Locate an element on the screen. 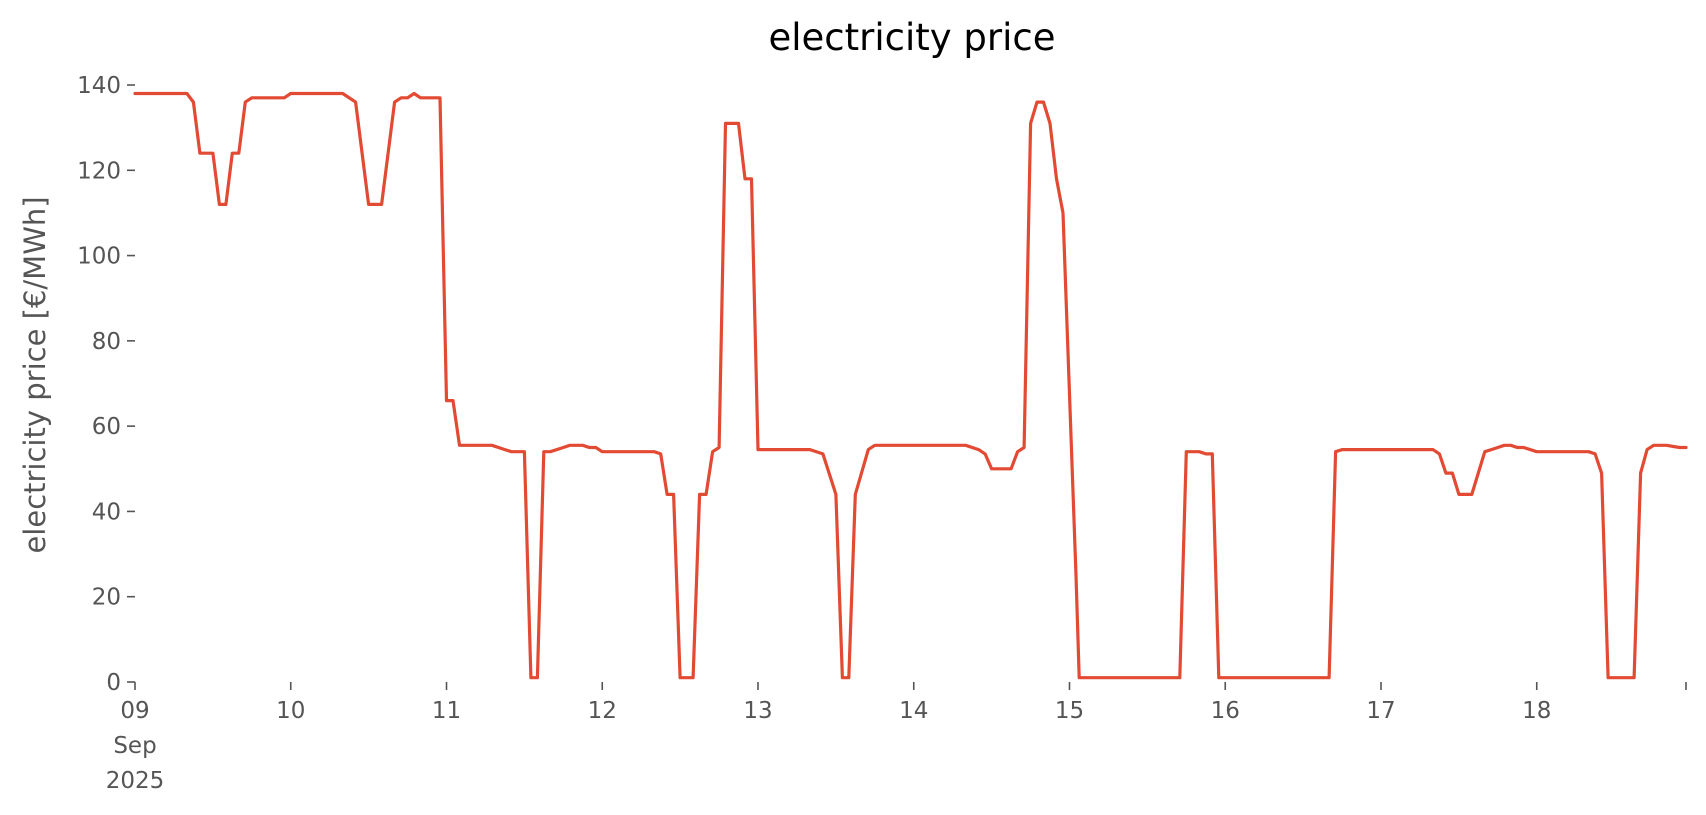 This screenshot has height=815, width=1706. x-tick-label: 14 is located at coordinates (913, 711).